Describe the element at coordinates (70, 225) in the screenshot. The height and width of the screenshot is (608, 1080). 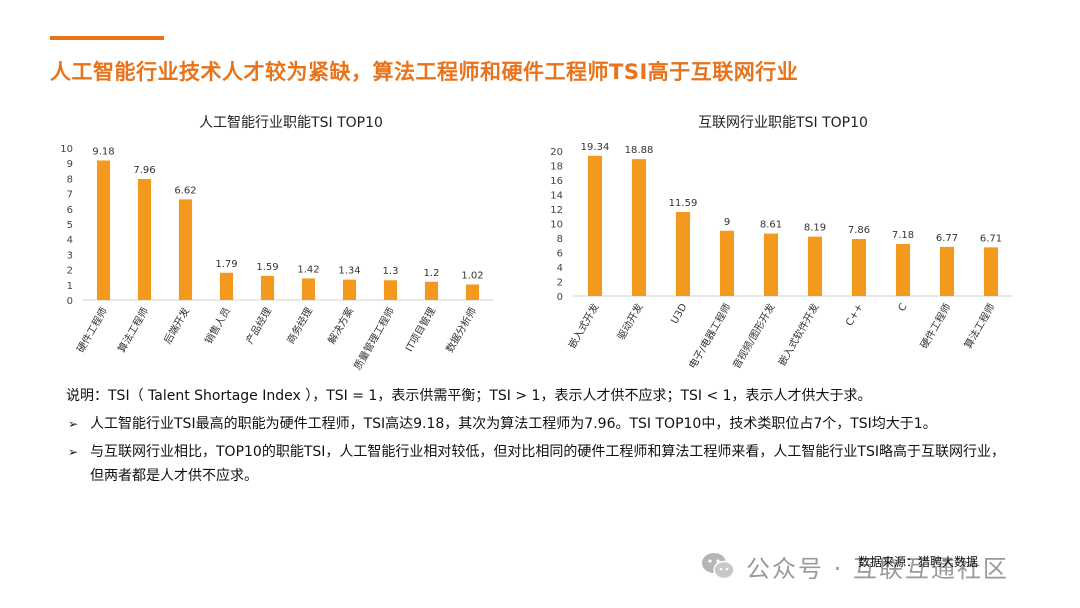
I see `y-tick-label: 5` at that location.